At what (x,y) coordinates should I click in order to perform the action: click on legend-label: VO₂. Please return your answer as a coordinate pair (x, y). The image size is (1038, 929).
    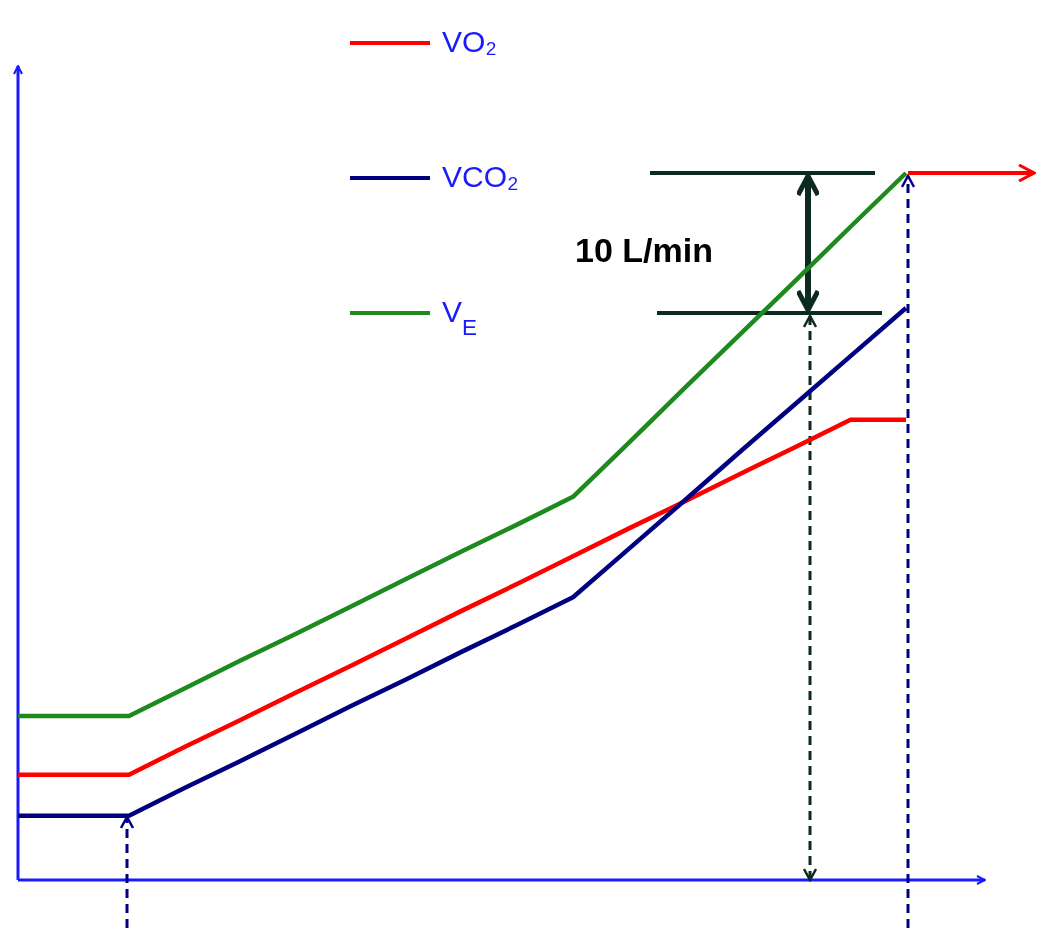
    Looking at the image, I should click on (469, 41).